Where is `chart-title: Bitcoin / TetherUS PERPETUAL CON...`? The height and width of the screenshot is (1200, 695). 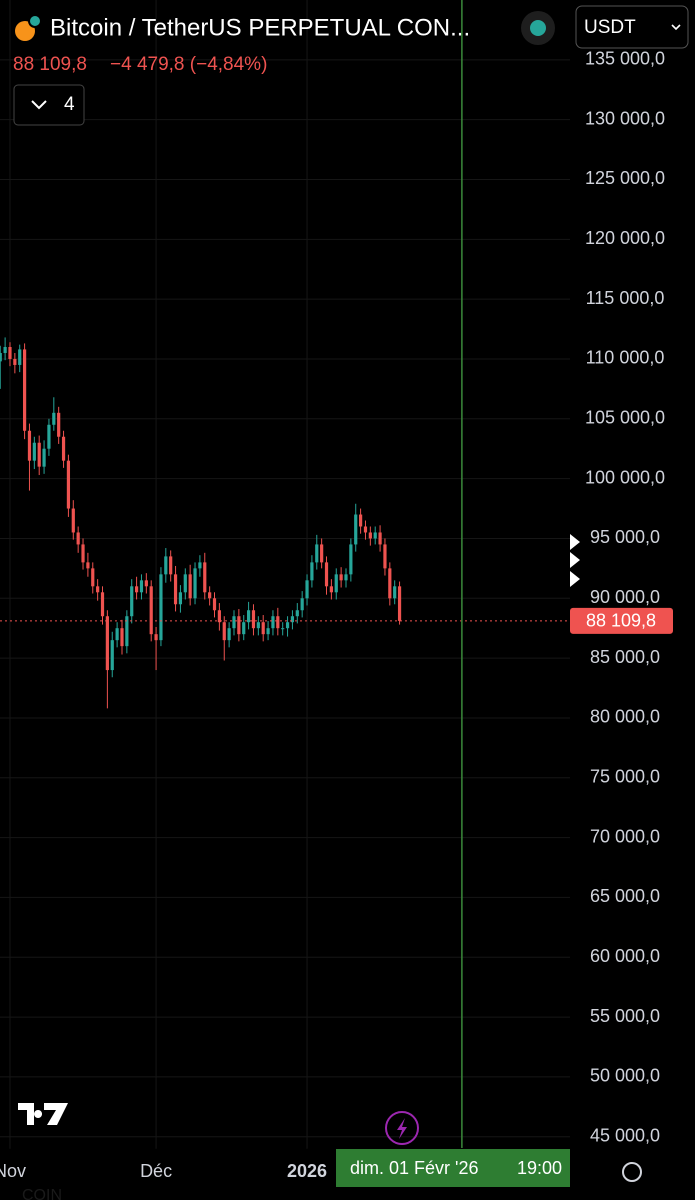
chart-title: Bitcoin / TetherUS PERPETUAL CON... is located at coordinates (260, 27).